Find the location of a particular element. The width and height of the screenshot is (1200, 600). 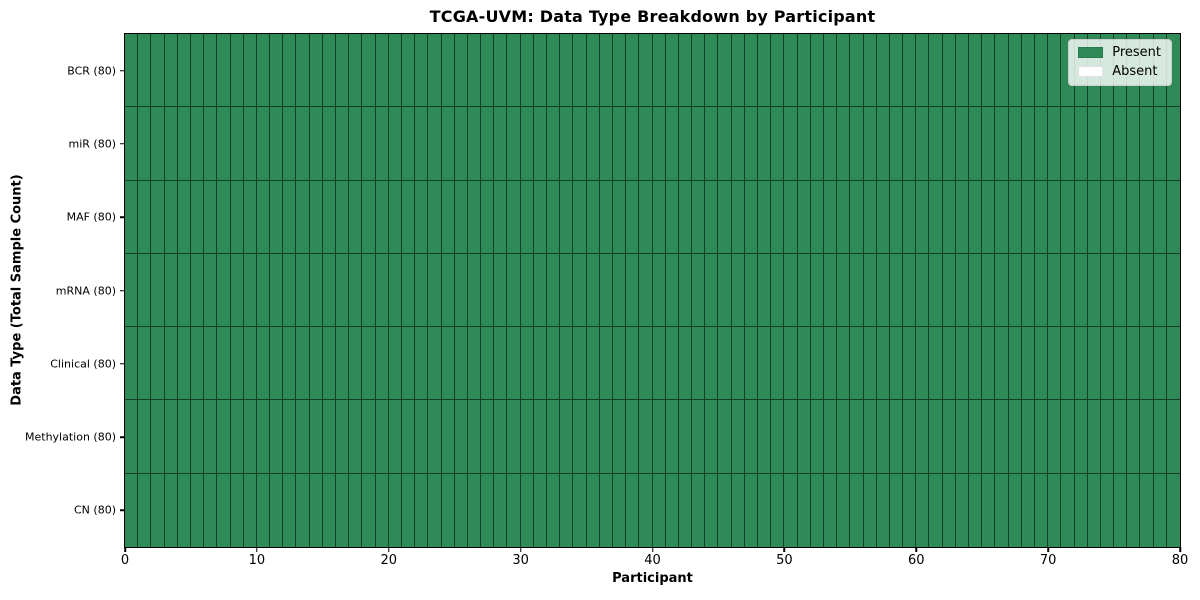

x-axis-label: Participant is located at coordinates (652, 578).